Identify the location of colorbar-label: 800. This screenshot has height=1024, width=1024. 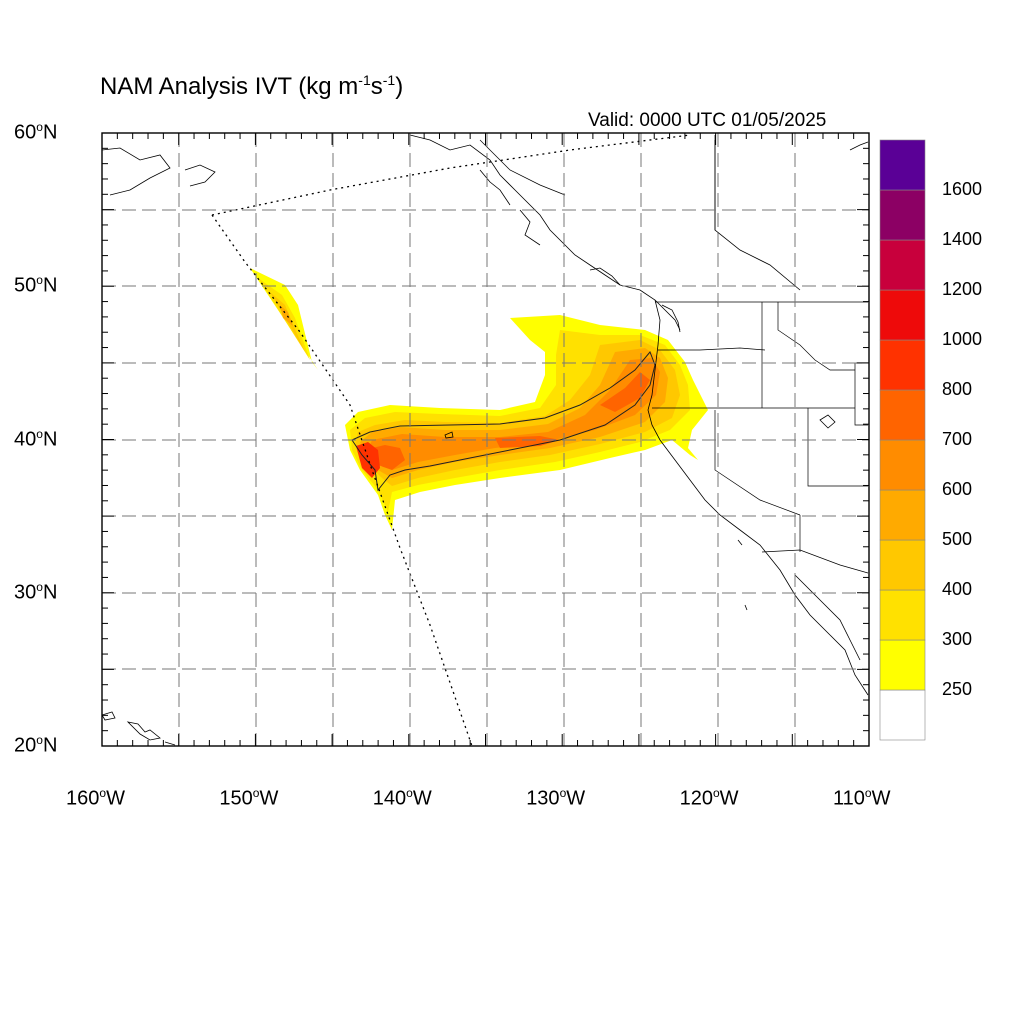
(957, 389).